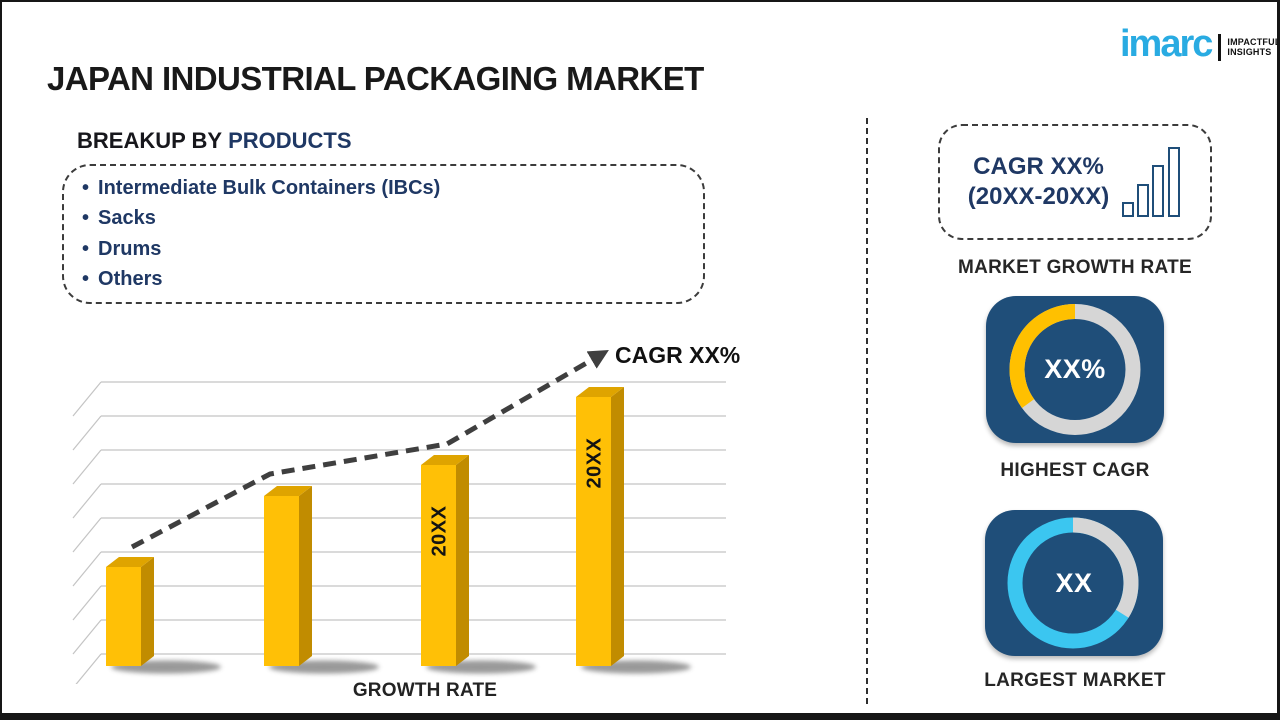  What do you see at coordinates (130, 279) in the screenshot?
I see `product-label: Others` at bounding box center [130, 279].